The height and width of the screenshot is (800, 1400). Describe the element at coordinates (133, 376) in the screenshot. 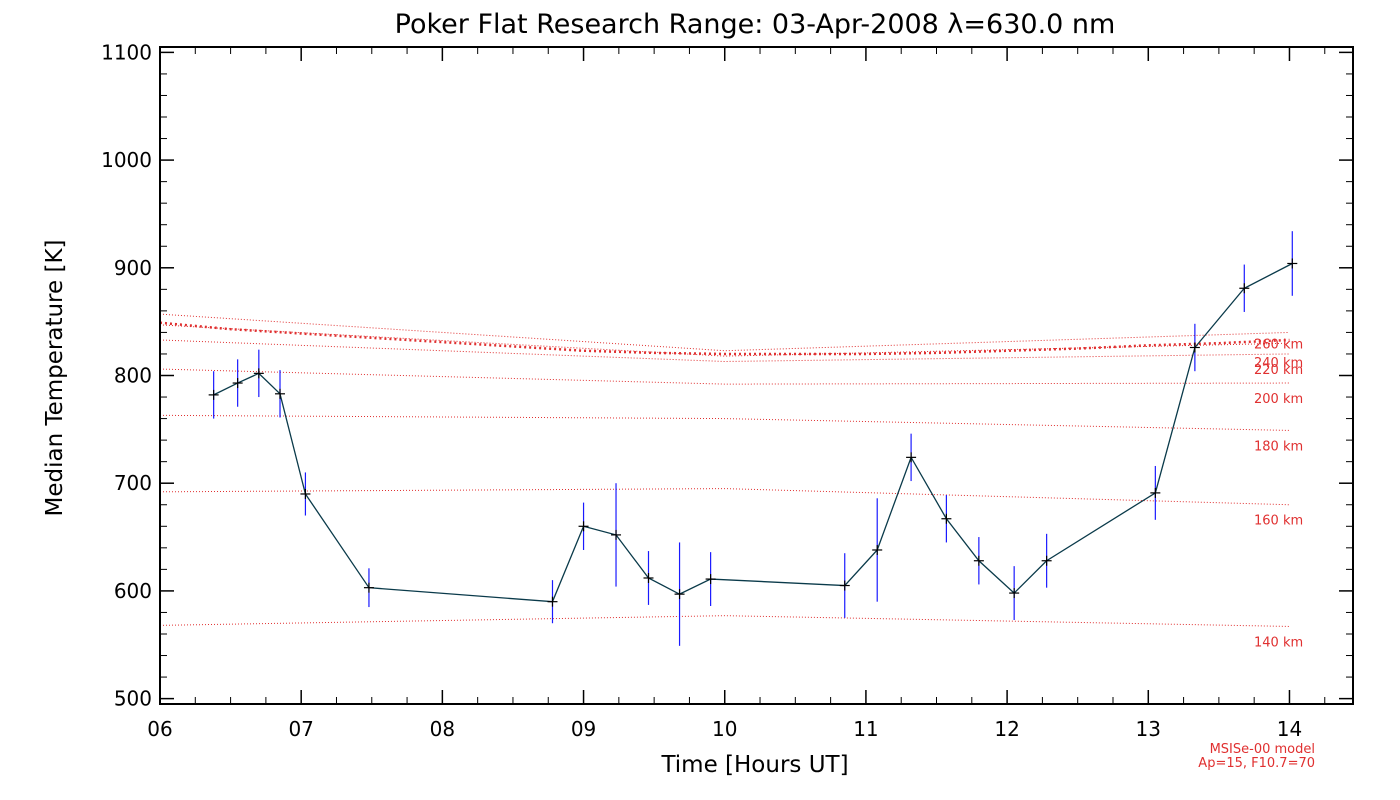

I see `y-tick-label: 800` at that location.